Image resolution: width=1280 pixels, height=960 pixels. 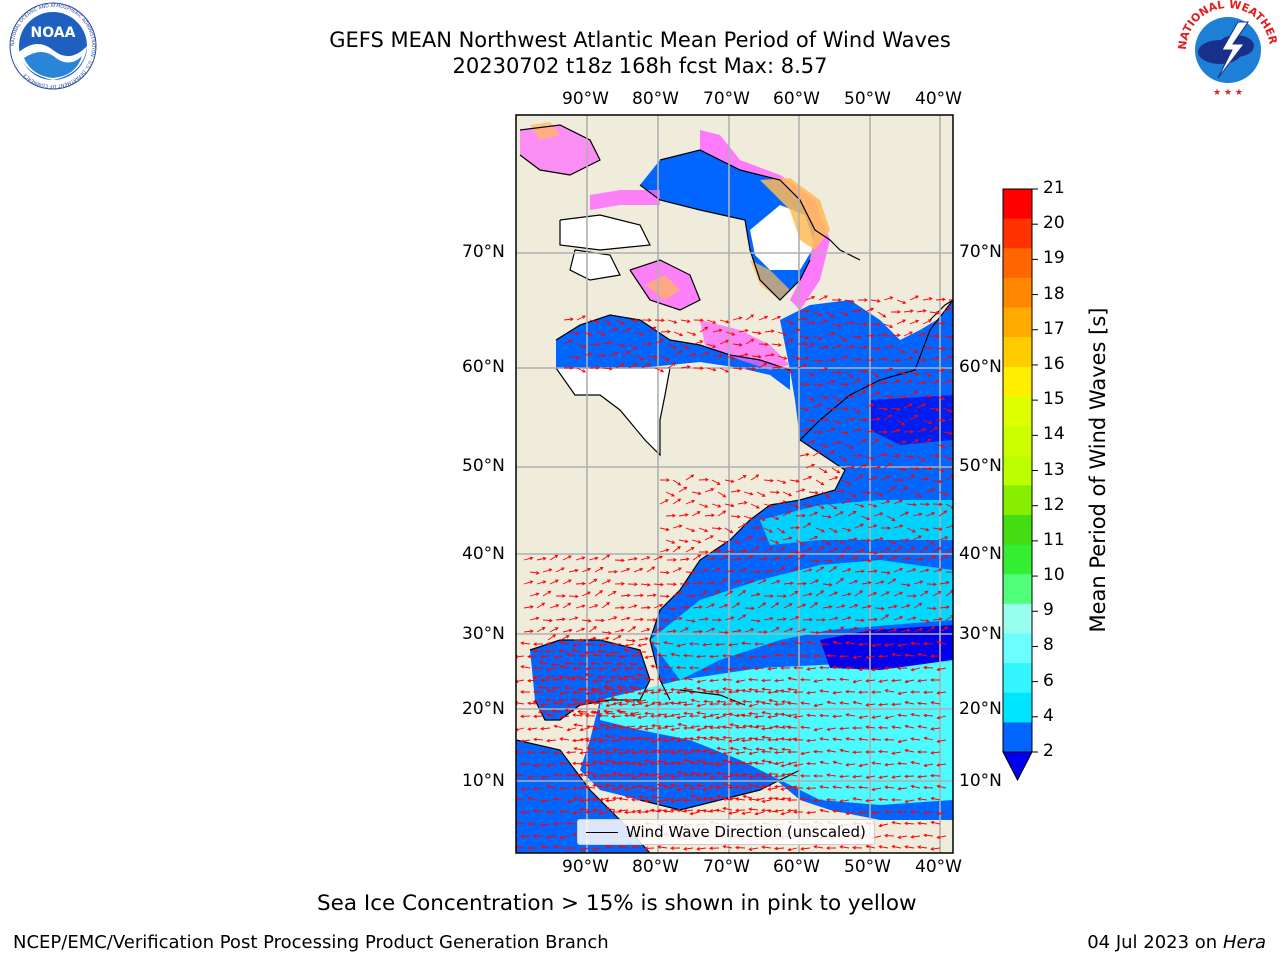 What do you see at coordinates (866, 370) in the screenshot?
I see `labrador-sea` at bounding box center [866, 370].